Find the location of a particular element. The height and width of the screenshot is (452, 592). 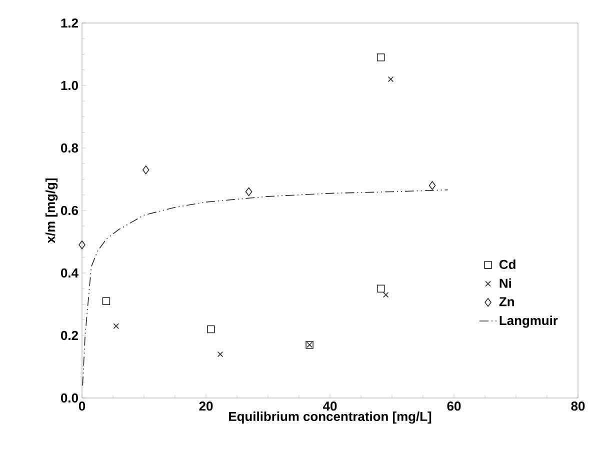

y-tick-label: 1.2 is located at coordinates (69, 23).